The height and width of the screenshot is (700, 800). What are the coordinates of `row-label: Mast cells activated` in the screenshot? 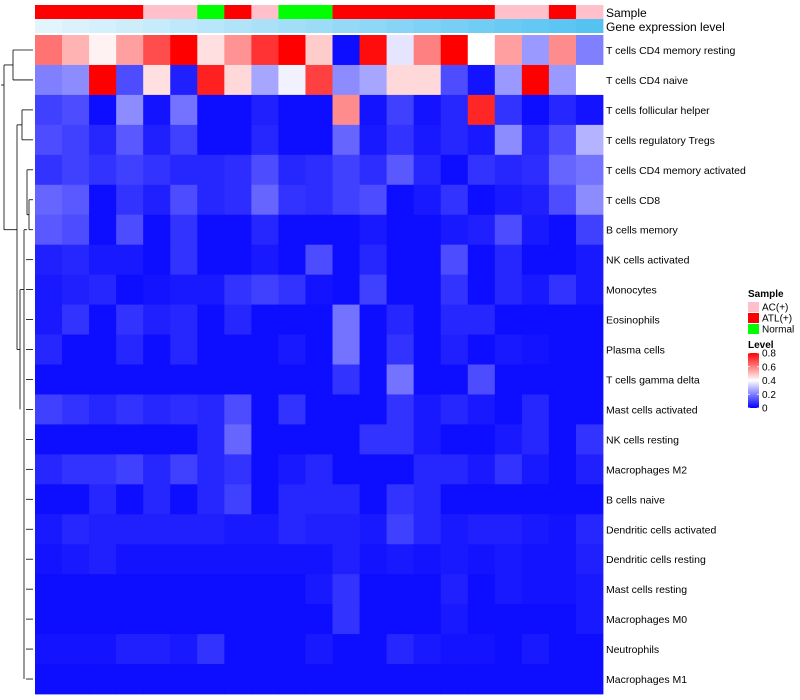 It's located at (652, 410).